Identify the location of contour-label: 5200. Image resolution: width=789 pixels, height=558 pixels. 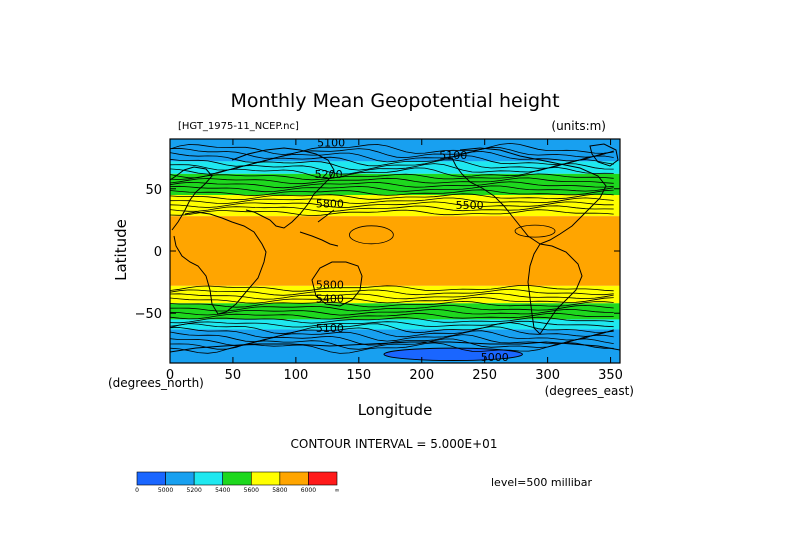
(329, 174).